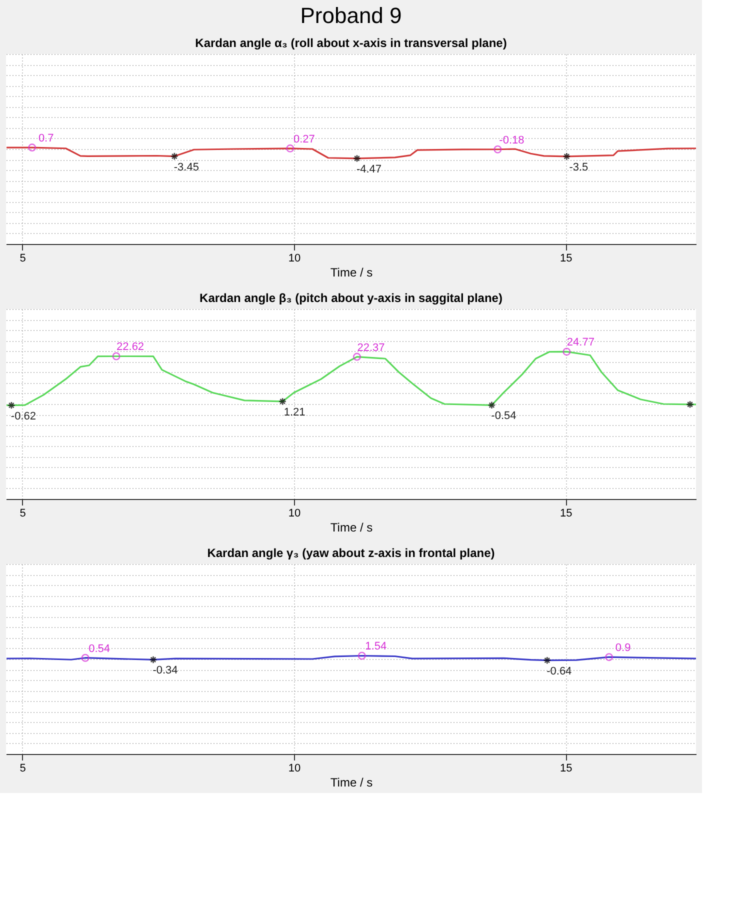 The height and width of the screenshot is (911, 736). Describe the element at coordinates (503, 416) in the screenshot. I see `data-label: -0.54` at that location.